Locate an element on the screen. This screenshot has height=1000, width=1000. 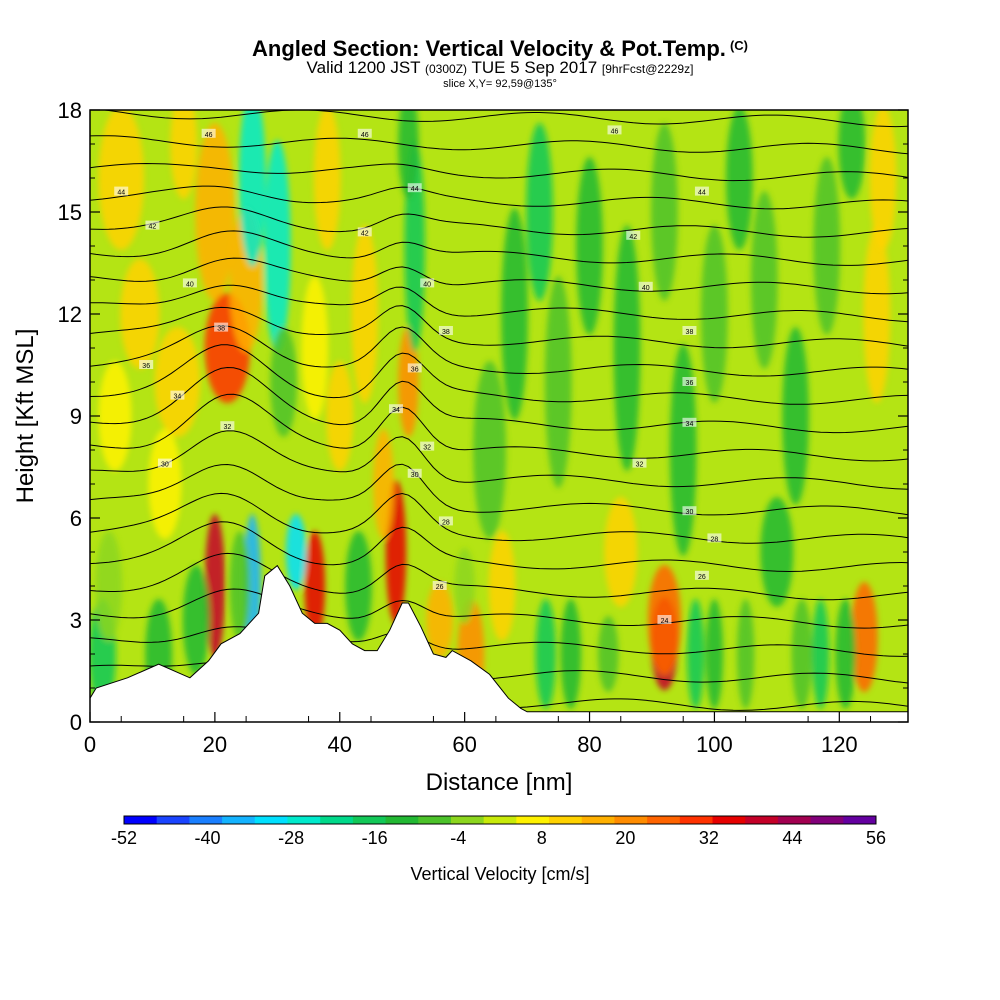
theta-label: 24 is located at coordinates (664, 620).